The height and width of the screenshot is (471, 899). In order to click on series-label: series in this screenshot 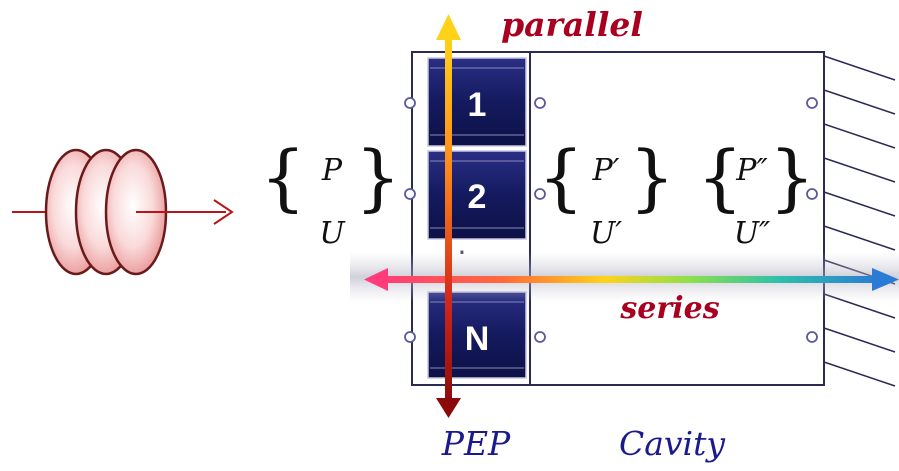, I will do `click(669, 308)`.